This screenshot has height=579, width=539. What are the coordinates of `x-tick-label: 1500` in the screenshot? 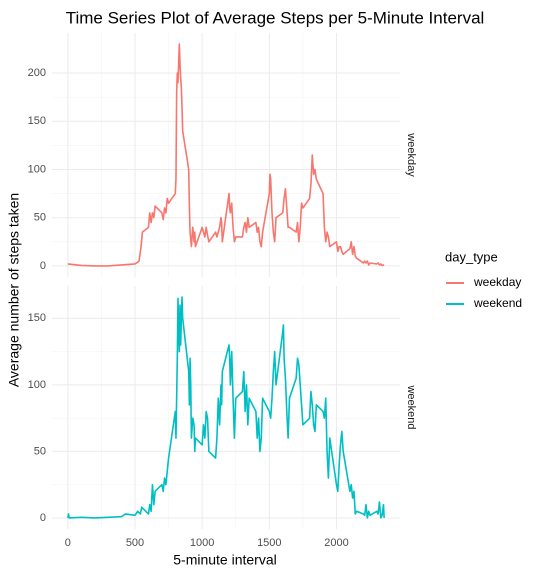 It's located at (269, 543).